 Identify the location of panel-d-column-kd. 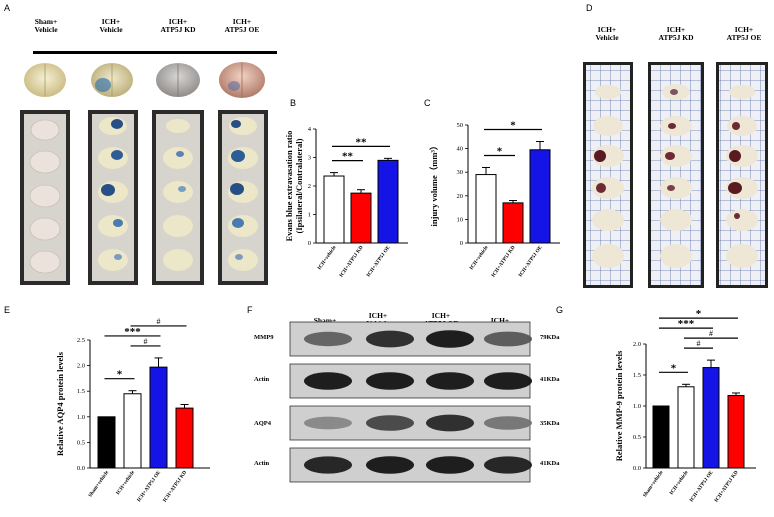
(676, 175).